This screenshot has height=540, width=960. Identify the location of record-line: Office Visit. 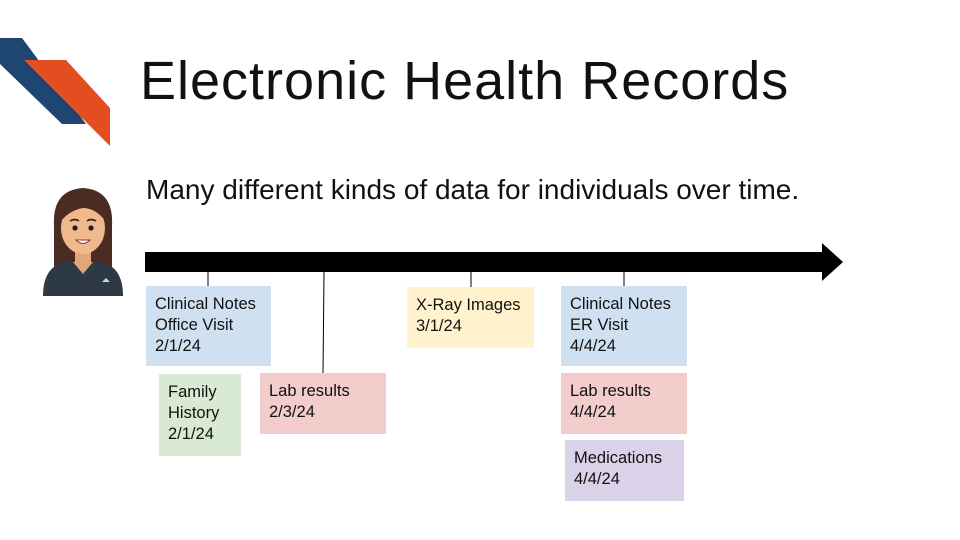
(194, 325).